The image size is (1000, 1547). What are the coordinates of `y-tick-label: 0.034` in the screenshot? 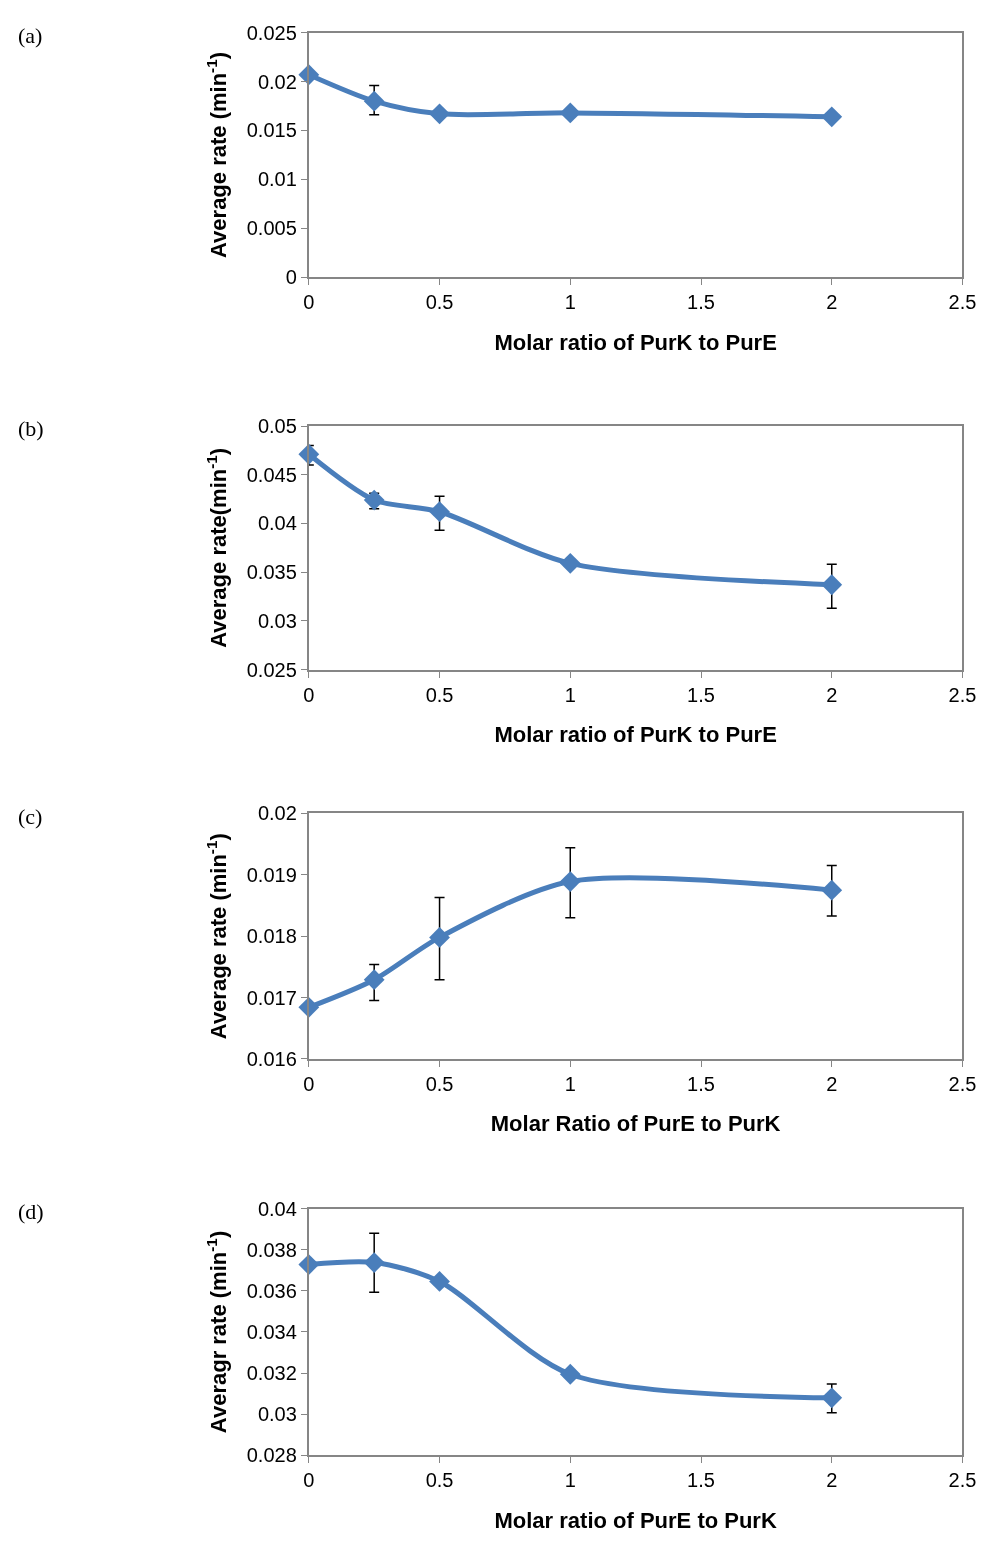 It's located at (271, 1331).